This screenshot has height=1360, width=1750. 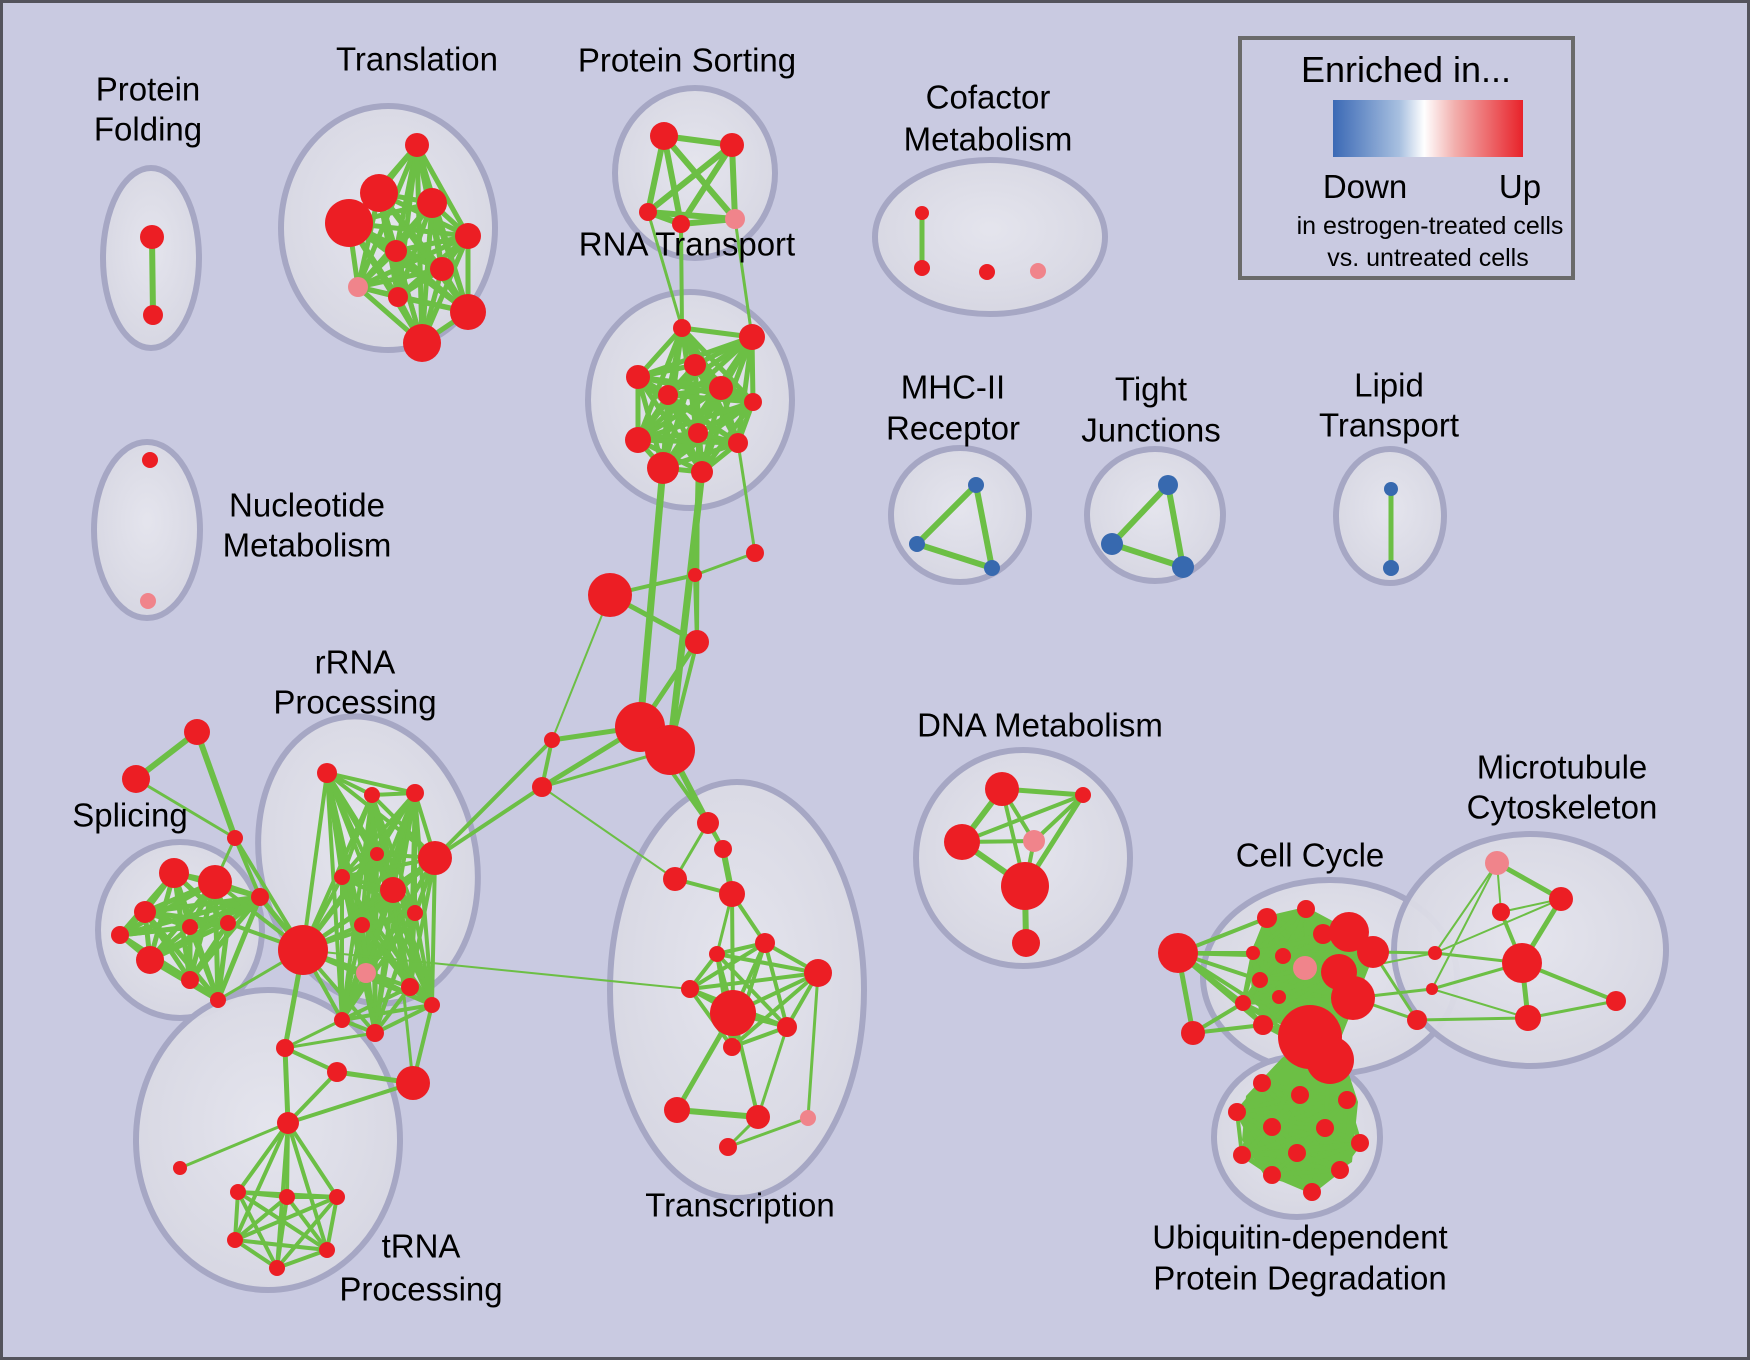 I want to click on network-node-rt3, so click(x=695, y=365).